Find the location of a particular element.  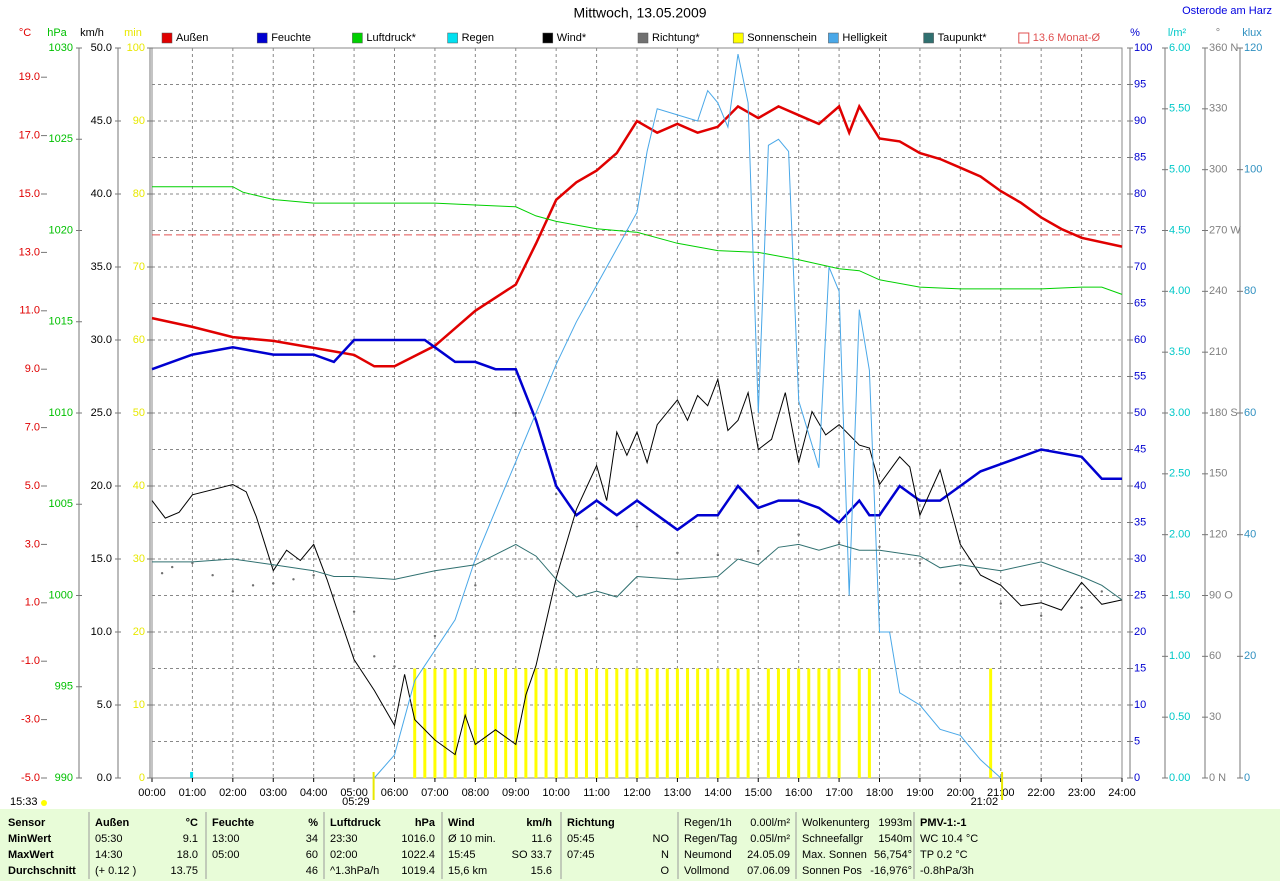

y-tick-label: 4.00 is located at coordinates (1179, 291).